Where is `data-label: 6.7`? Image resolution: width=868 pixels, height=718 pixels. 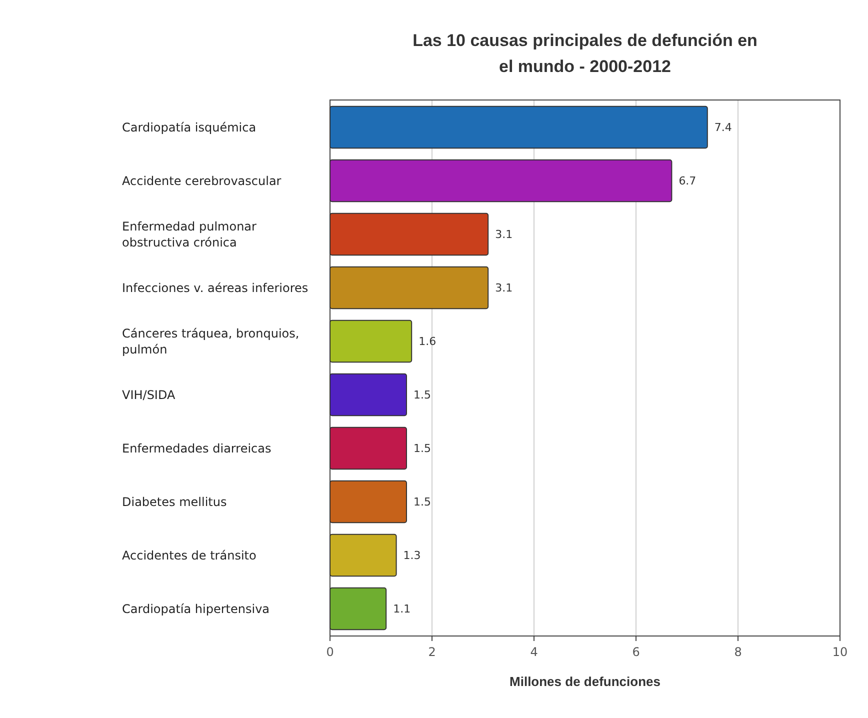 data-label: 6.7 is located at coordinates (687, 181).